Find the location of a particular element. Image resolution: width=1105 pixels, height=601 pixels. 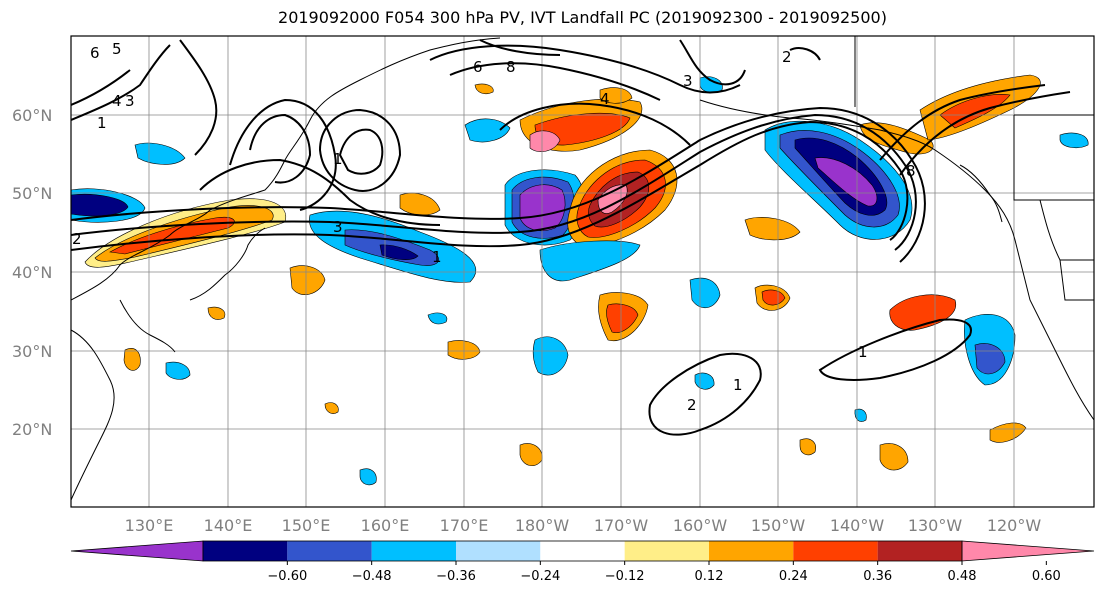

lon-tick-label: 160°E is located at coordinates (385, 525).